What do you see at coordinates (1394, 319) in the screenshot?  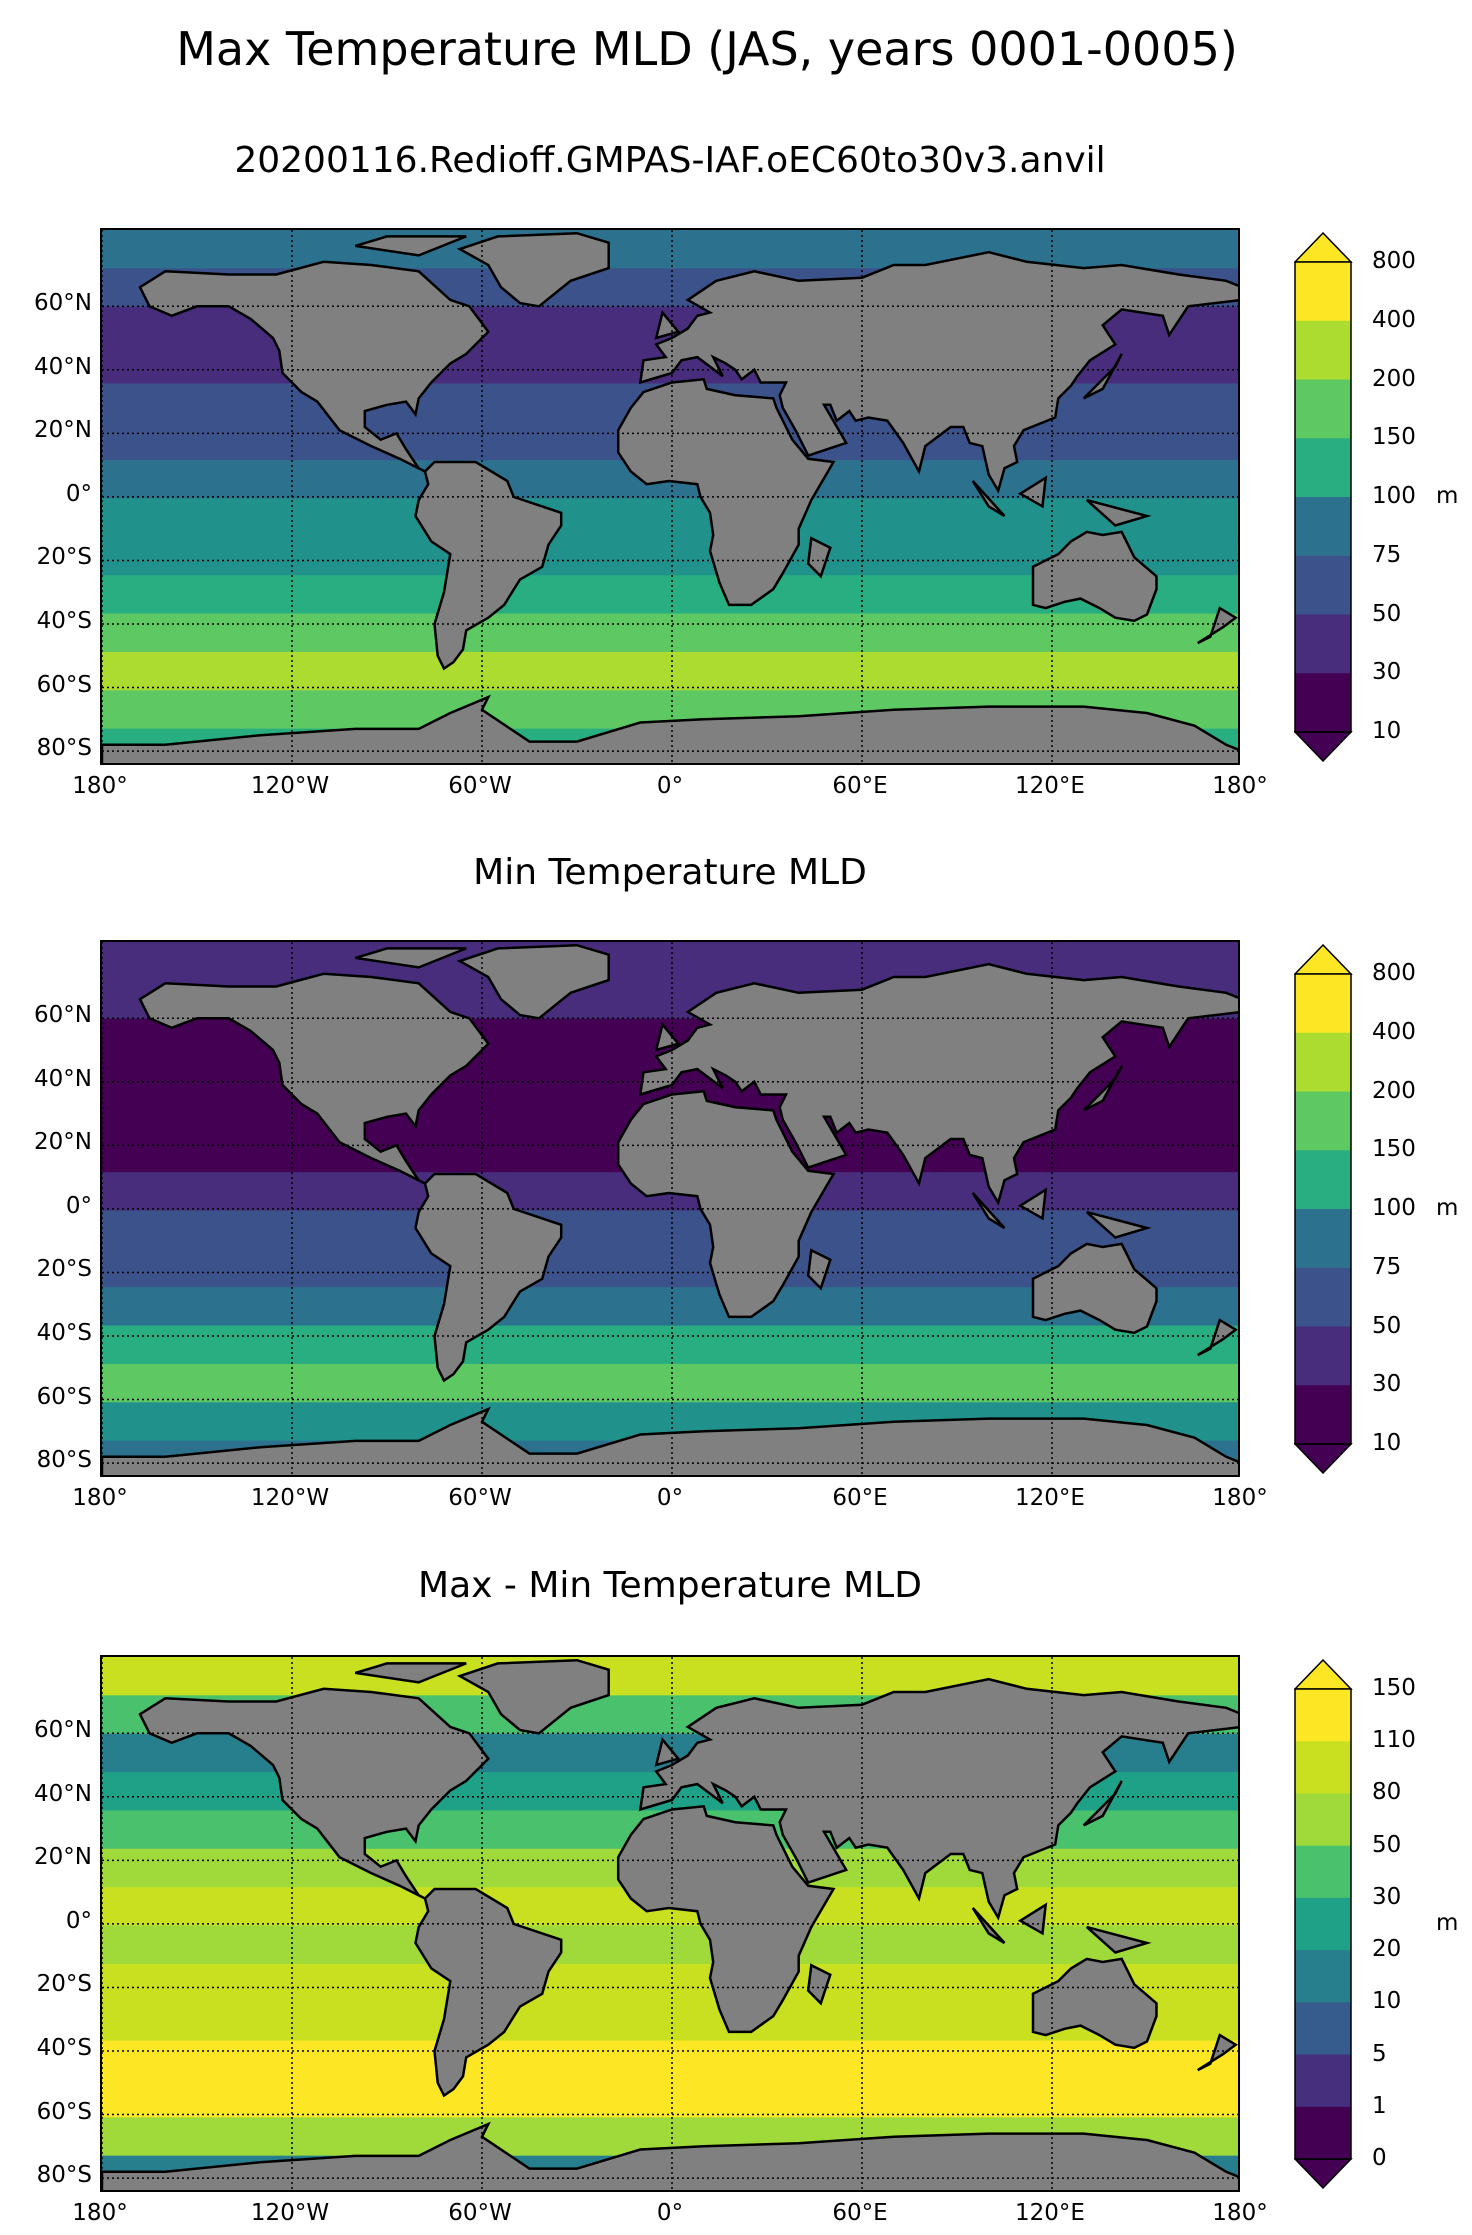 I see `colorbar-tick-label: 400` at bounding box center [1394, 319].